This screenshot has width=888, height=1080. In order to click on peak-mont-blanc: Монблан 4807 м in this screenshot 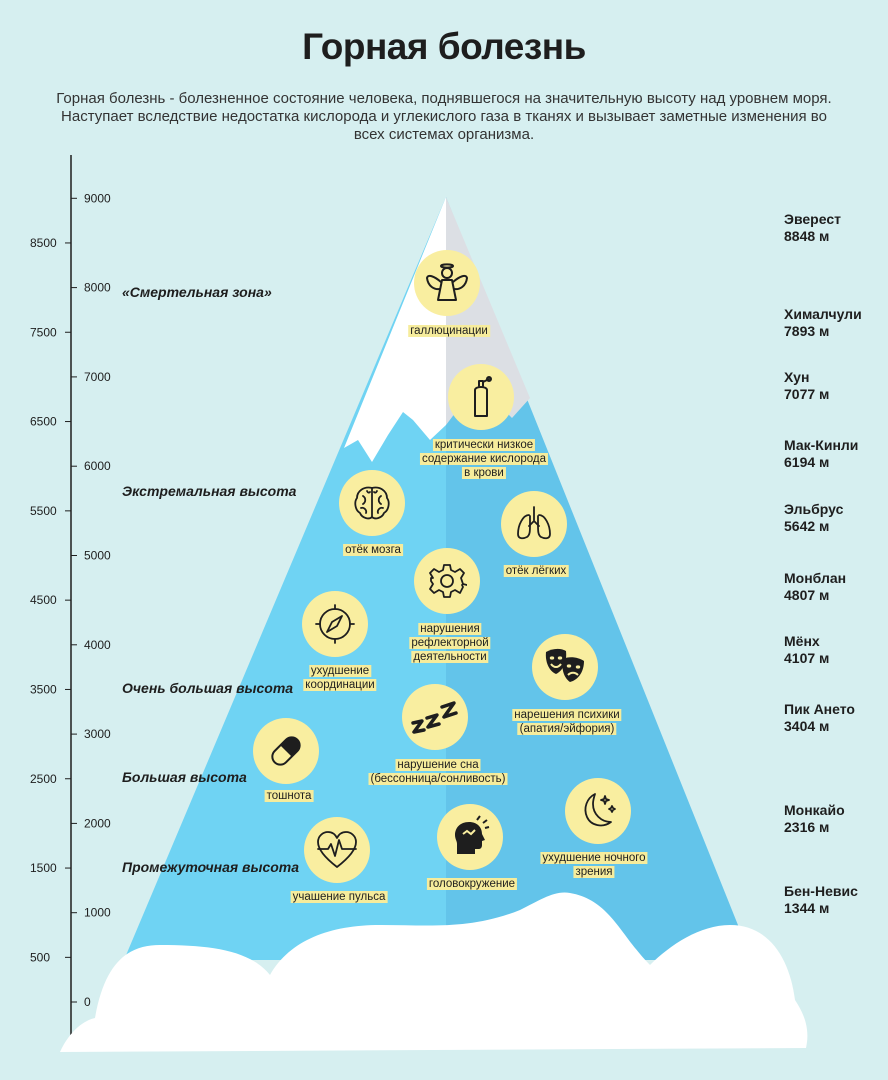, I will do `click(815, 586)`.